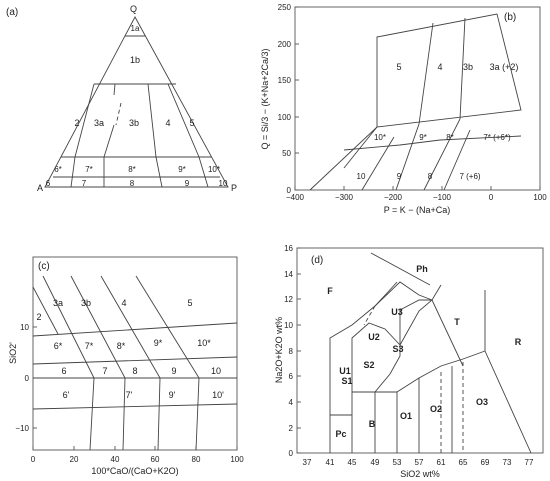  What do you see at coordinates (361, 176) in the screenshot?
I see `field-label: 10` at bounding box center [361, 176].